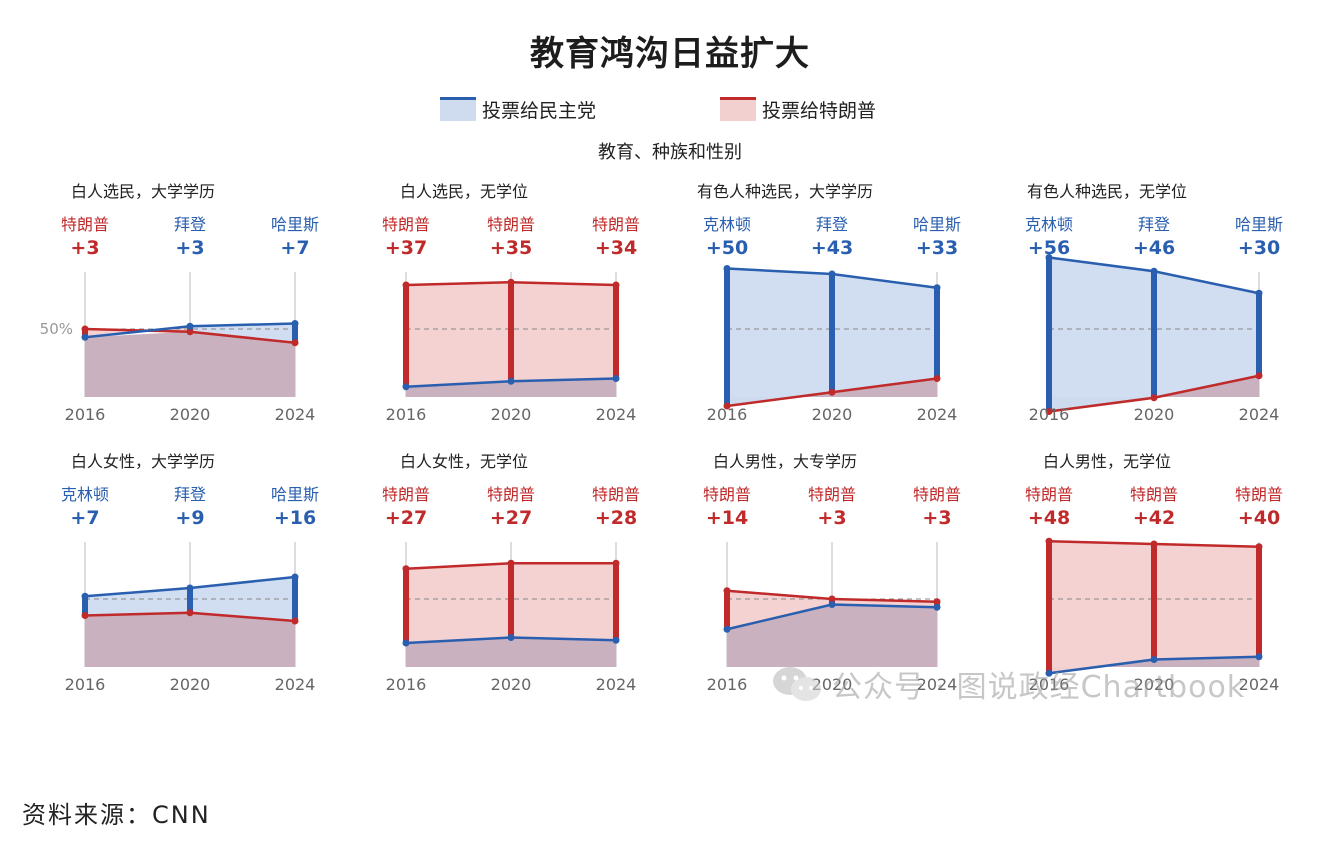  What do you see at coordinates (785, 461) in the screenshot?
I see `panel-title: 白人男性，大专学历` at bounding box center [785, 461].